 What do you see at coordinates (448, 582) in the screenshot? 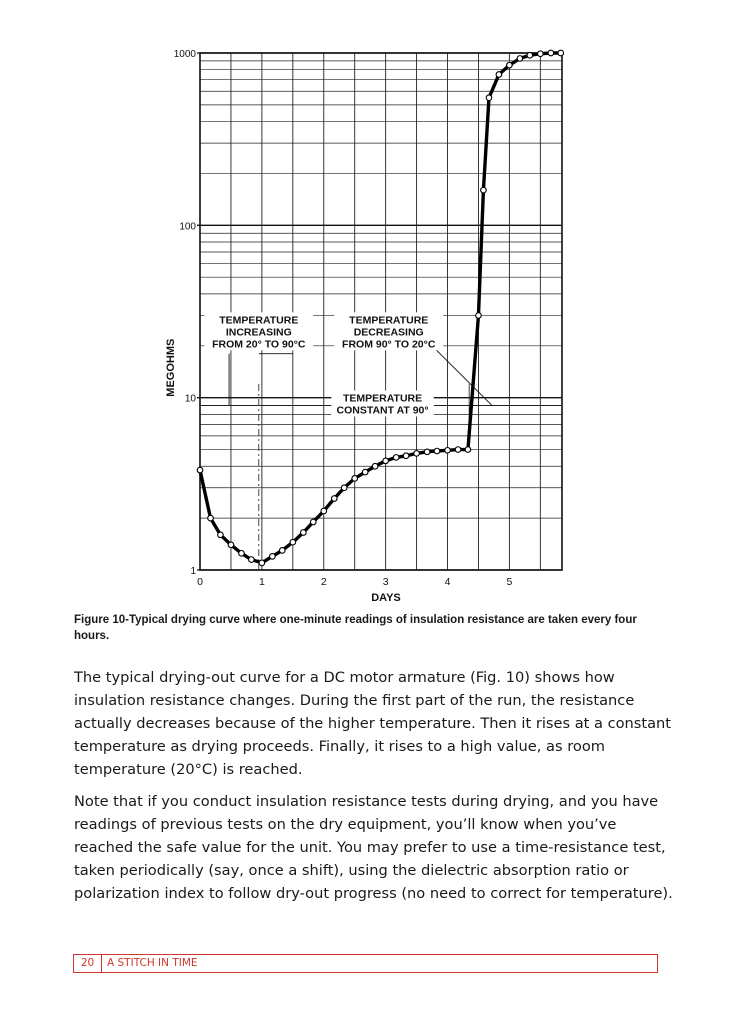
I see `x-tick-label: 4` at bounding box center [448, 582].